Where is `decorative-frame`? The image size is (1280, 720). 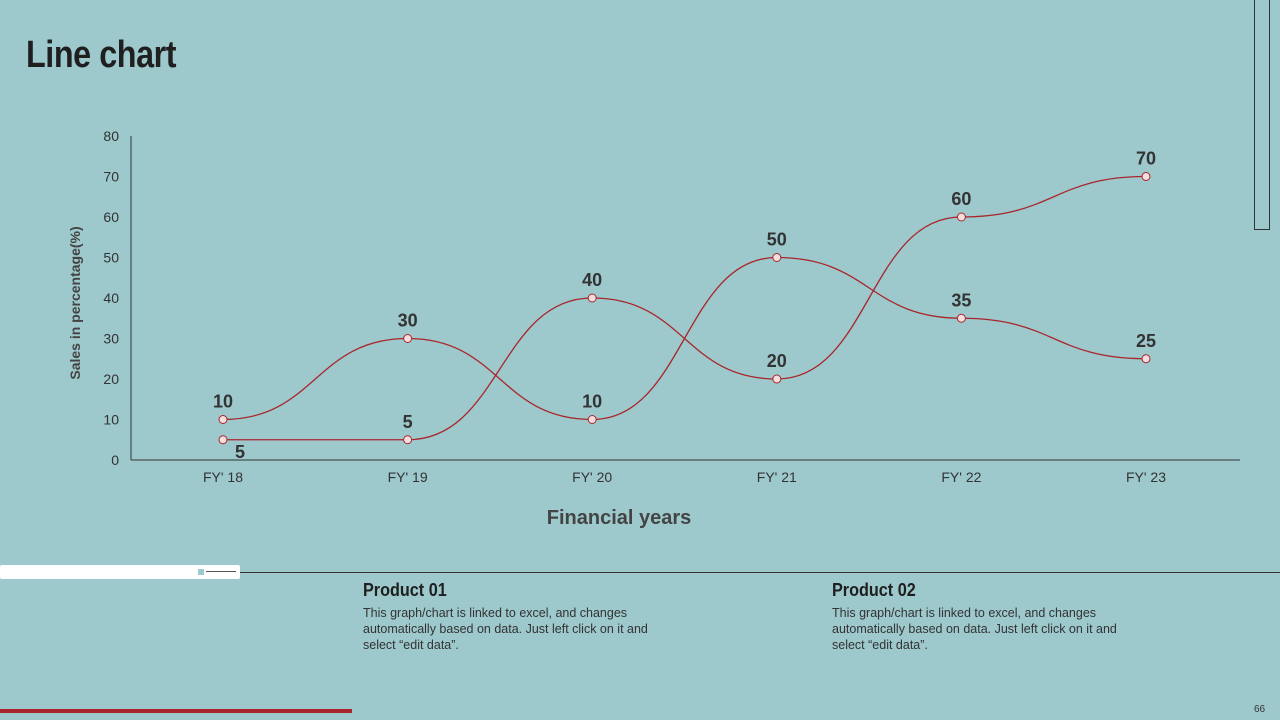
decorative-frame is located at coordinates (1262, 115).